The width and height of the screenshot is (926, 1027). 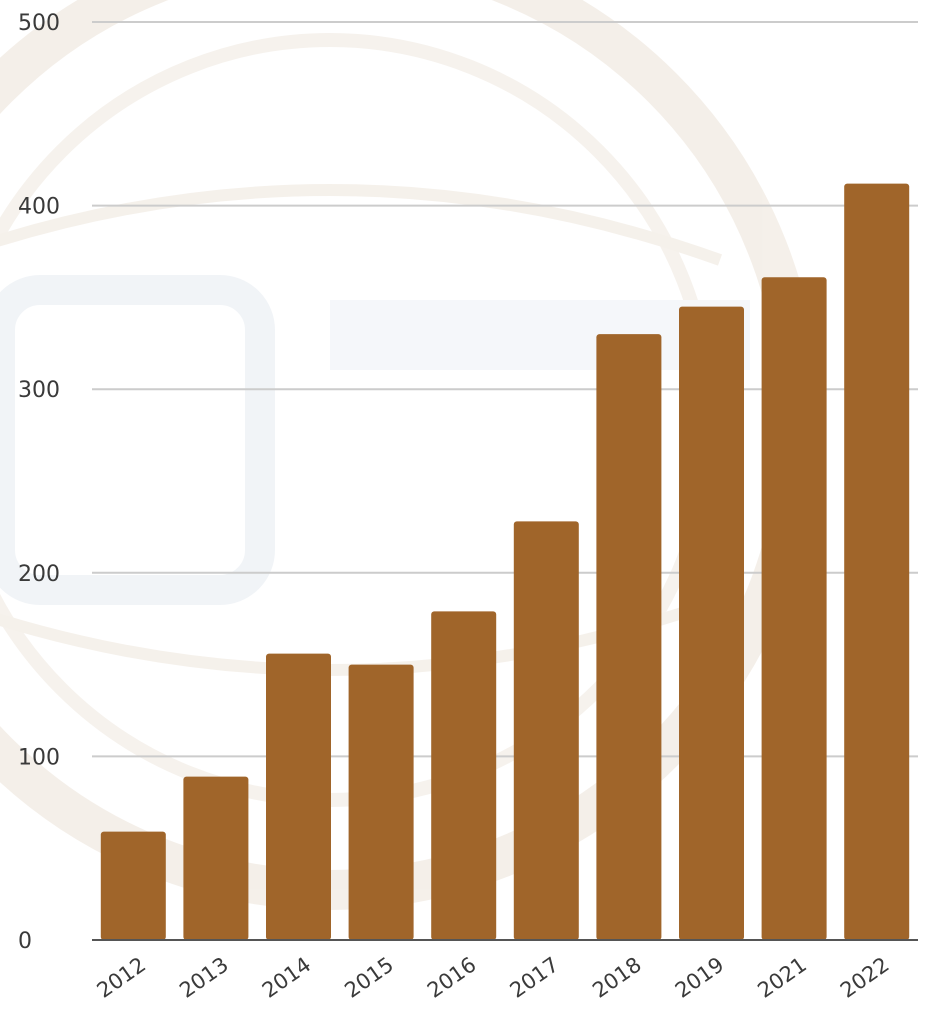 What do you see at coordinates (133, 885) in the screenshot?
I see `bar-2012` at bounding box center [133, 885].